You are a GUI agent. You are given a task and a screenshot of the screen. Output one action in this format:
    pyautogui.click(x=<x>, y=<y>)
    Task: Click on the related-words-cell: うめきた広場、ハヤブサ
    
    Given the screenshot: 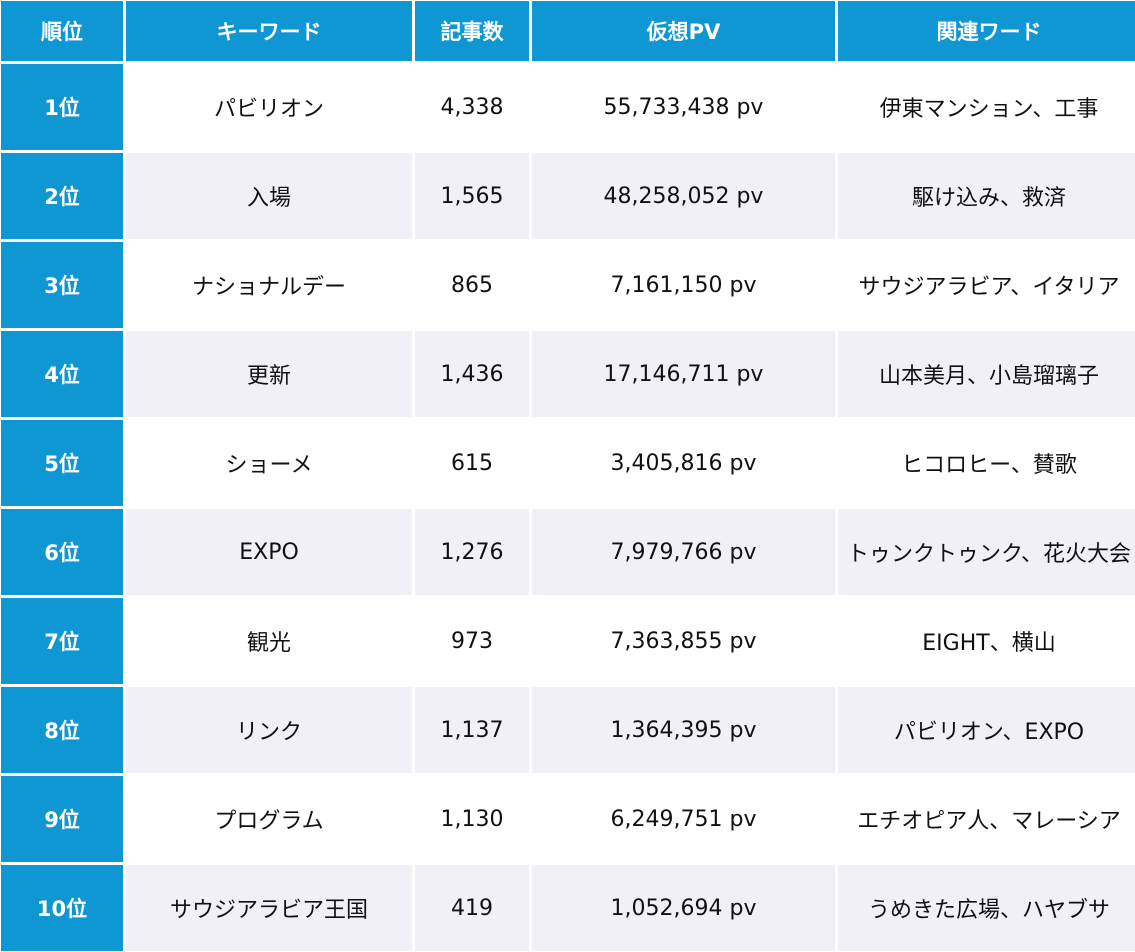 What is the action you would take?
    pyautogui.click(x=986, y=908)
    